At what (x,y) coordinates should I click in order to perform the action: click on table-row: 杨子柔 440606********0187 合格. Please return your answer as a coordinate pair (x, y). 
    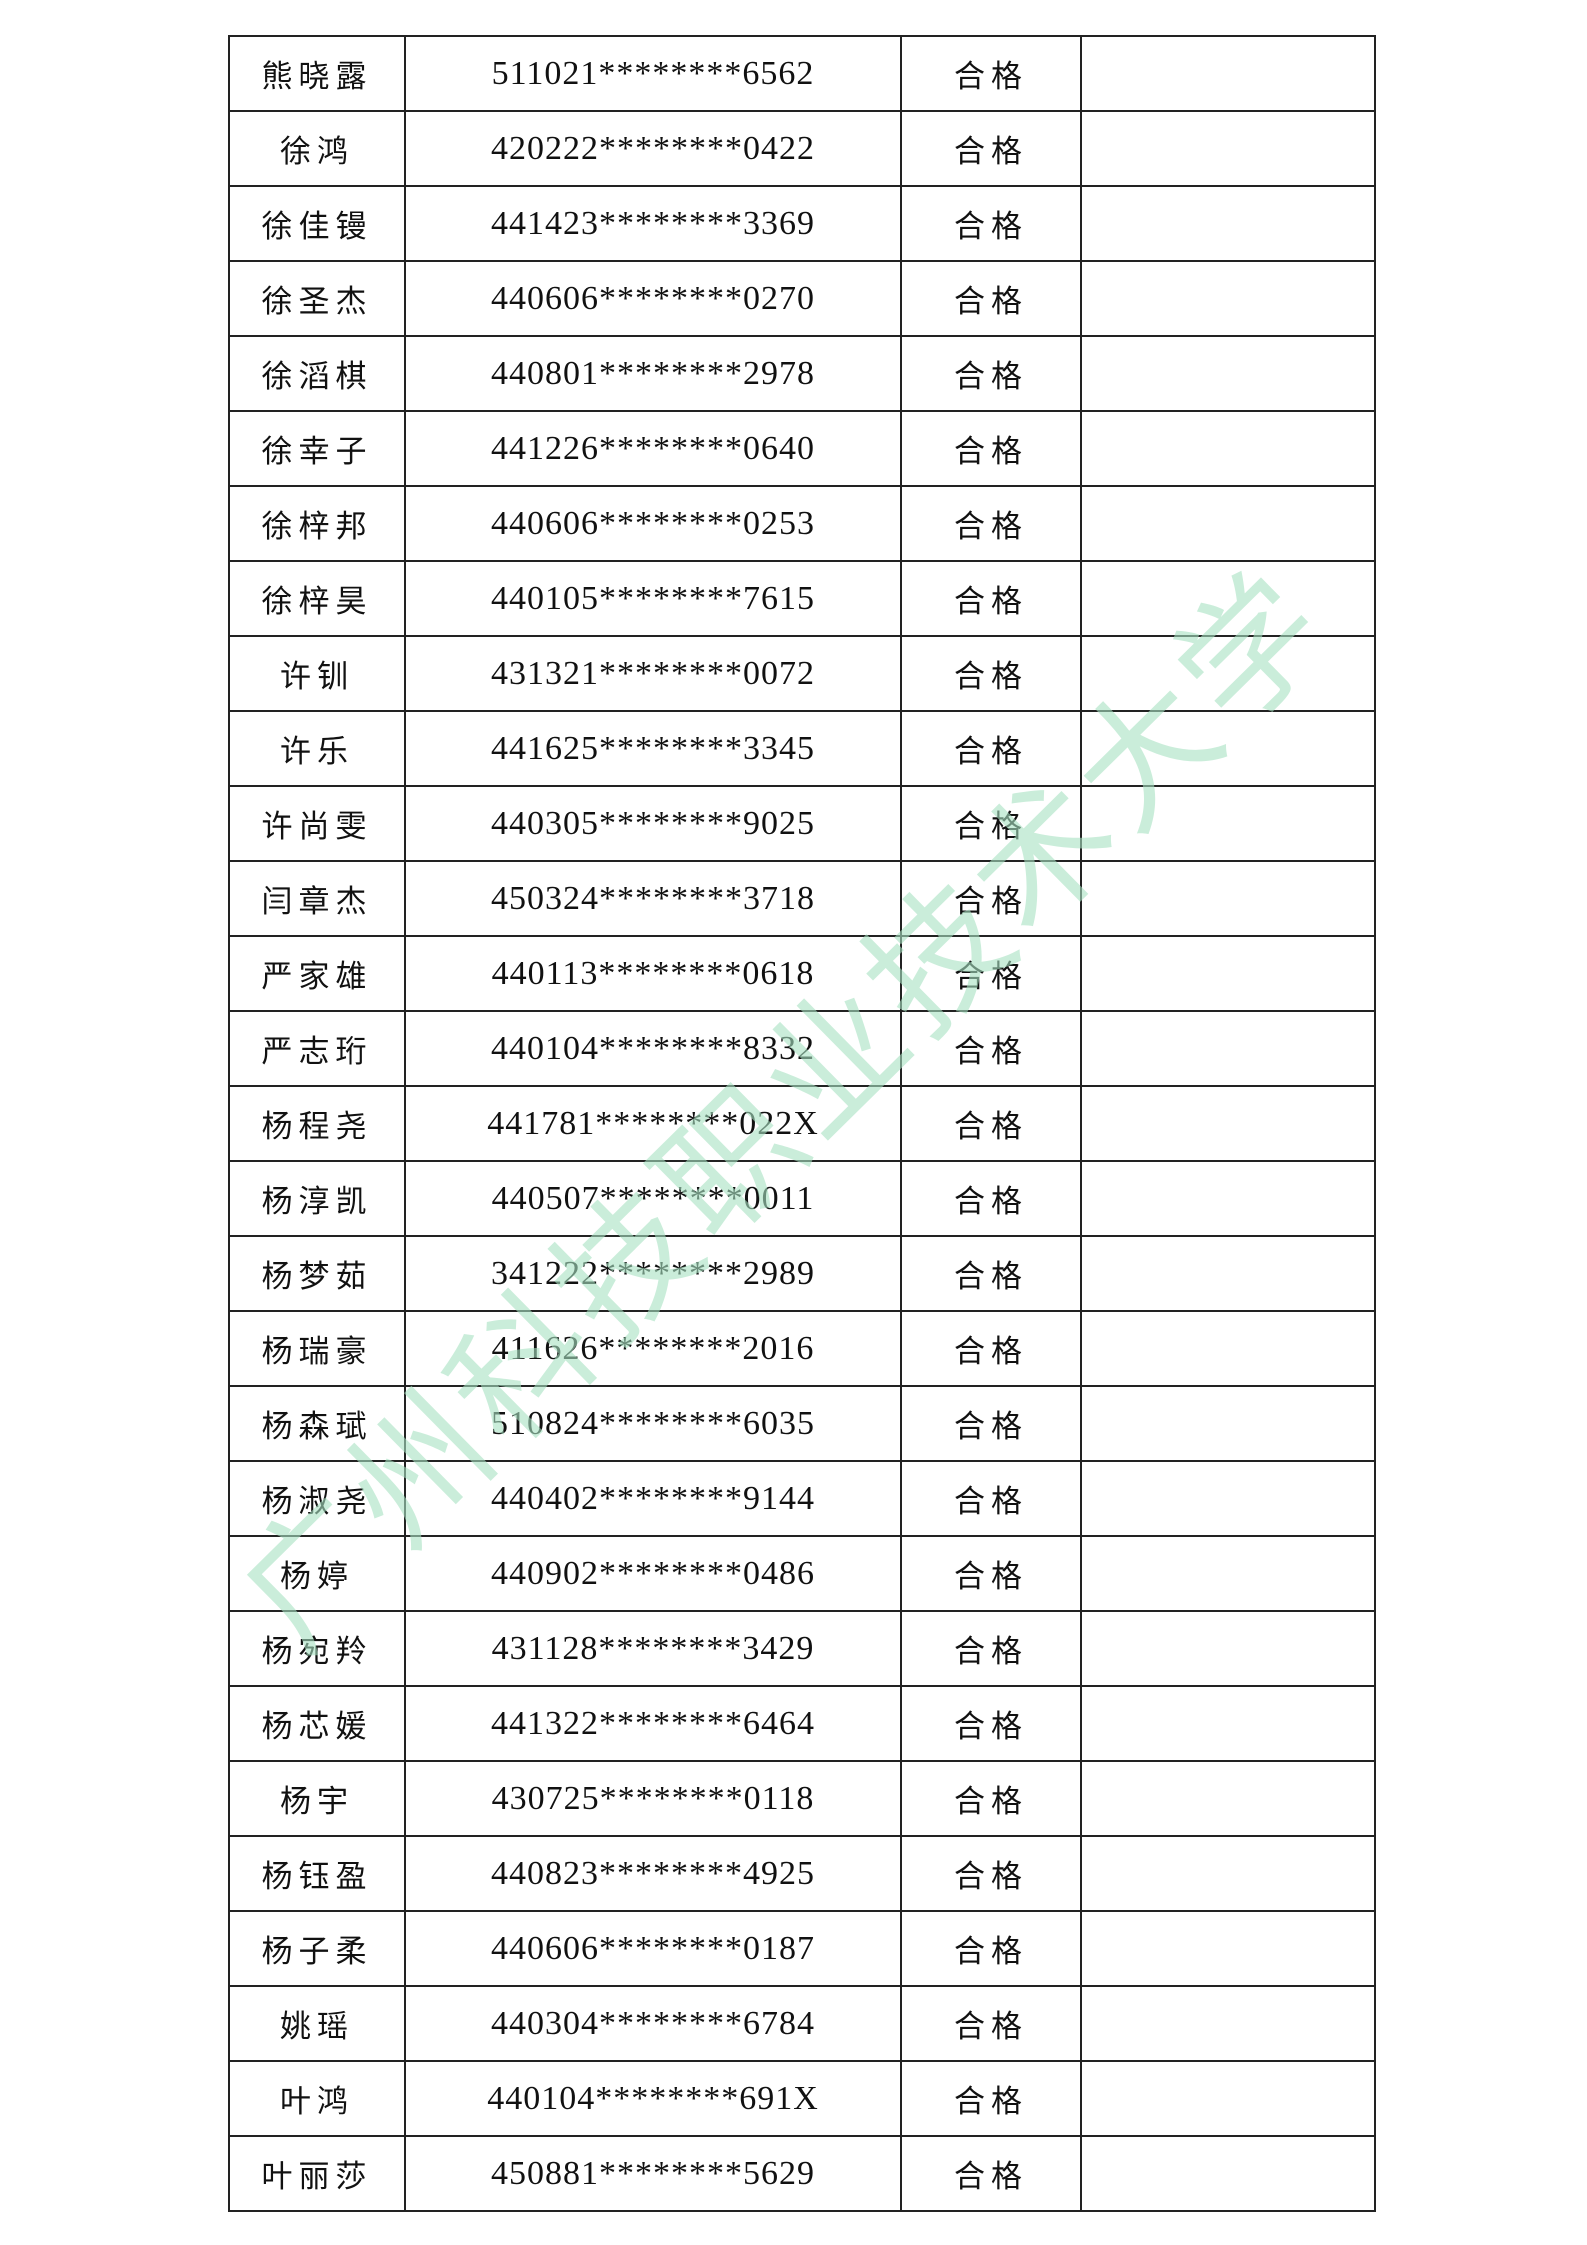
    Looking at the image, I should click on (802, 1948).